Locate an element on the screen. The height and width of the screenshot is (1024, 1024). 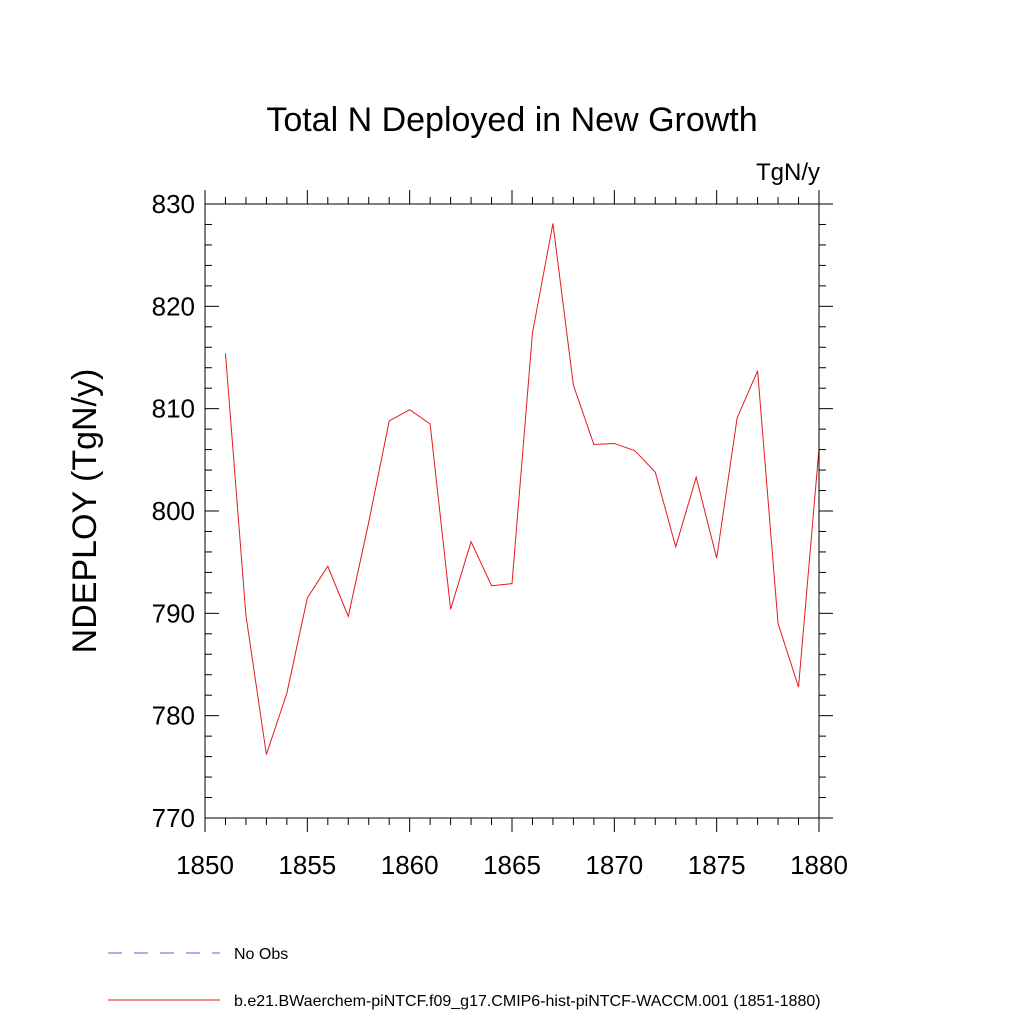
x-tick-label: 1875 is located at coordinates (717, 865).